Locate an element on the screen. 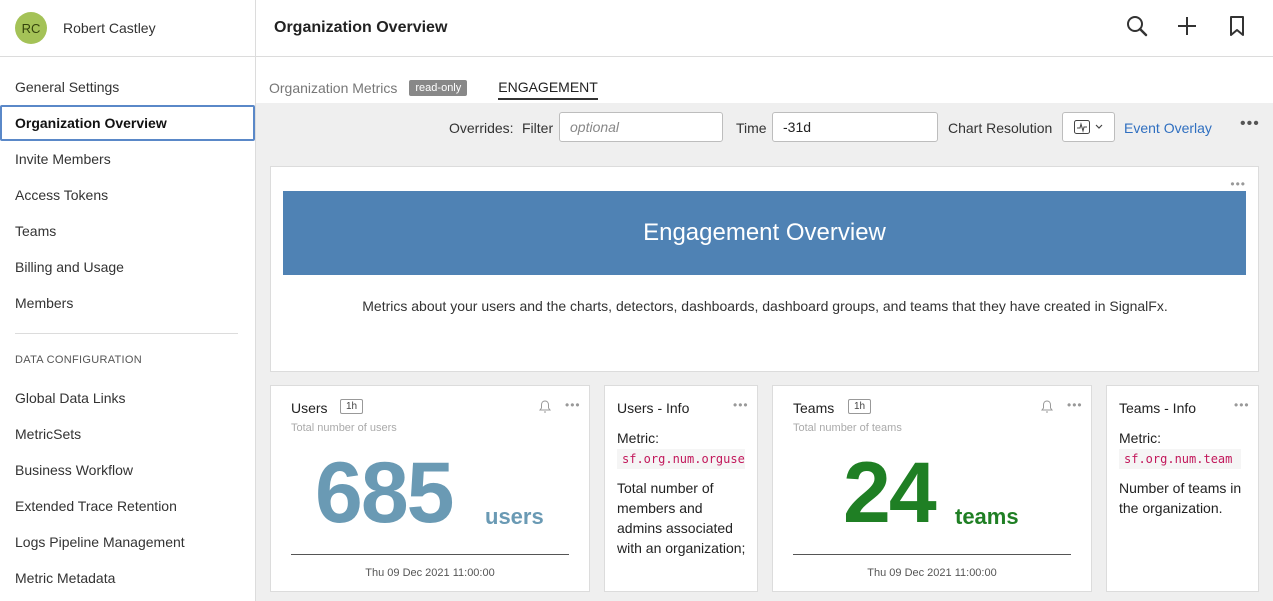 The image size is (1273, 601). plus-icon is located at coordinates (1187, 26).